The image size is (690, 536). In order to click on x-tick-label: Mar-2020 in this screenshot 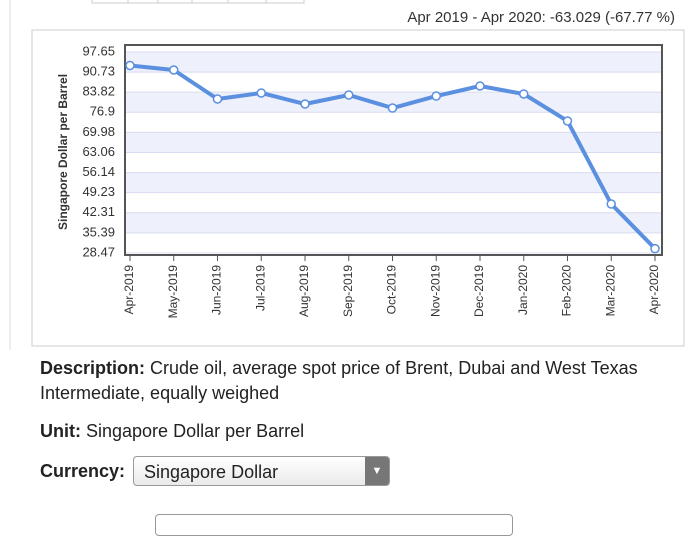, I will do `click(610, 291)`.